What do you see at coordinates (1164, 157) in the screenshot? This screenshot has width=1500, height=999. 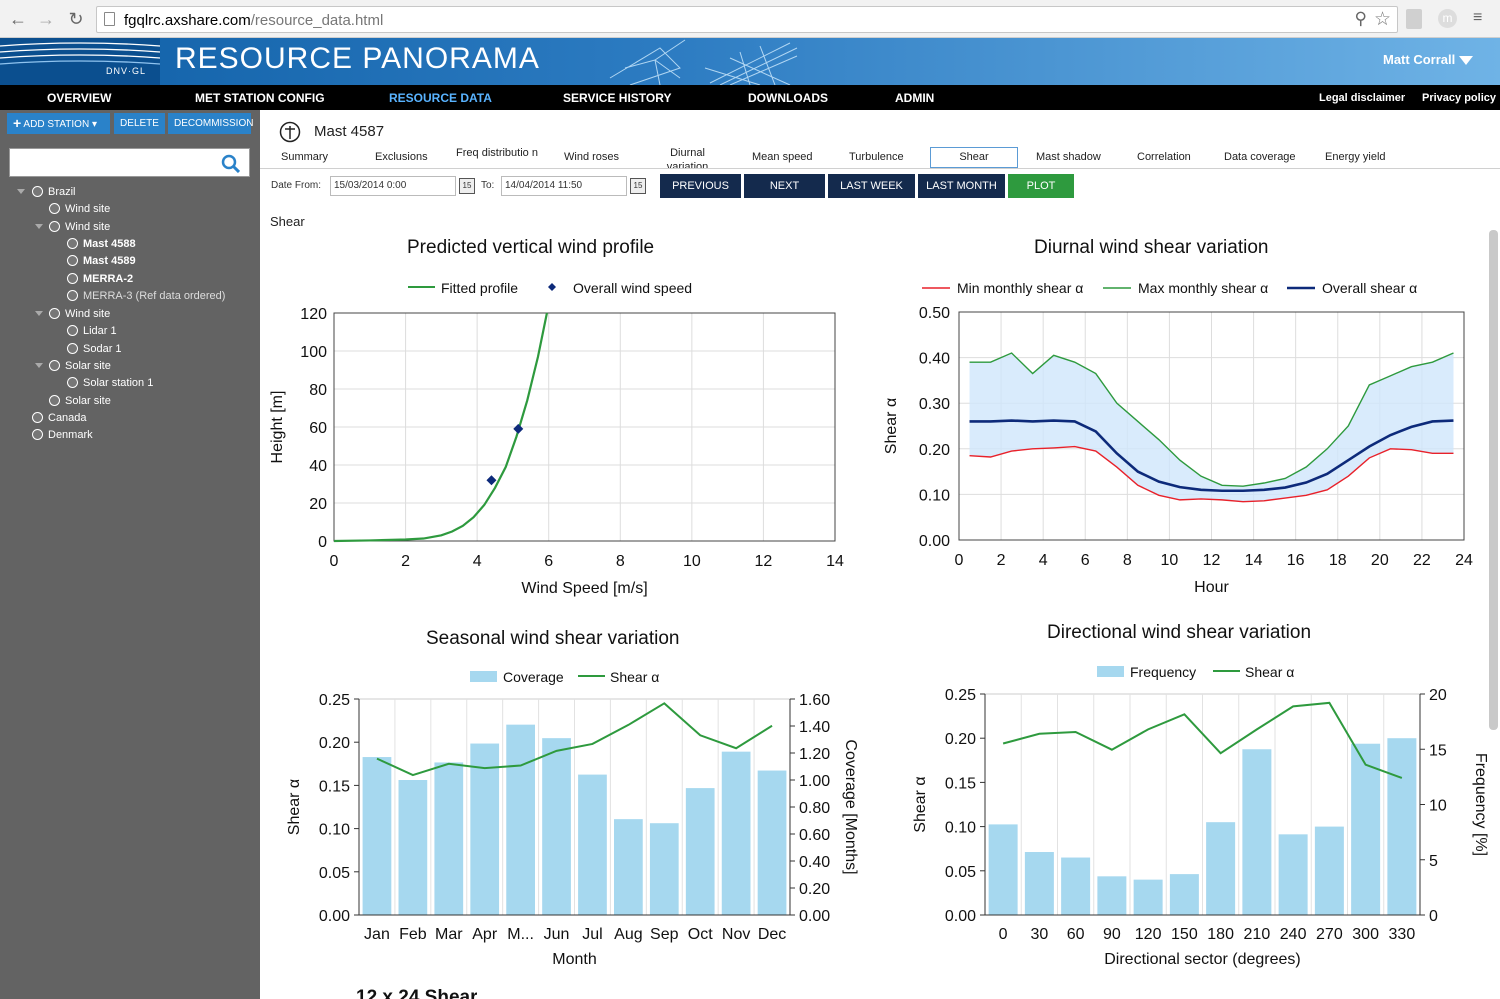 I see `tab-correlation: Correlation` at bounding box center [1164, 157].